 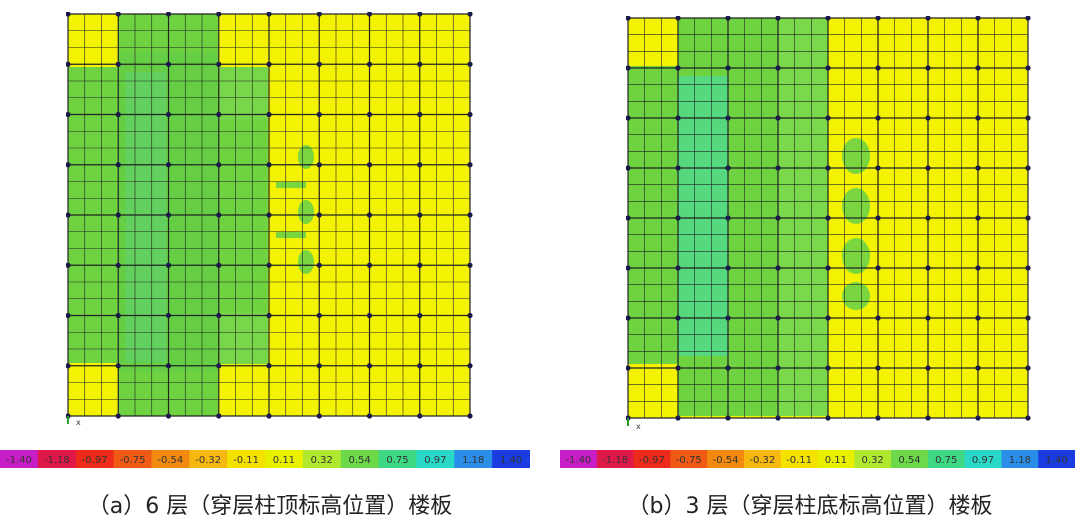 I want to click on colorbar-tick-label: -0.97, so click(x=95, y=460).